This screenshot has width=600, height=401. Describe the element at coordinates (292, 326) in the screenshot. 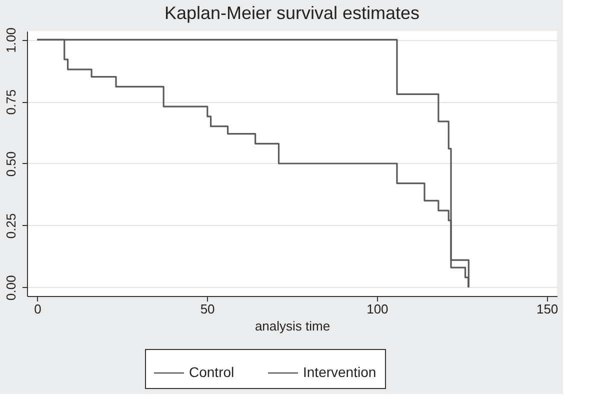

I see `x-axis-title: analysis time` at that location.